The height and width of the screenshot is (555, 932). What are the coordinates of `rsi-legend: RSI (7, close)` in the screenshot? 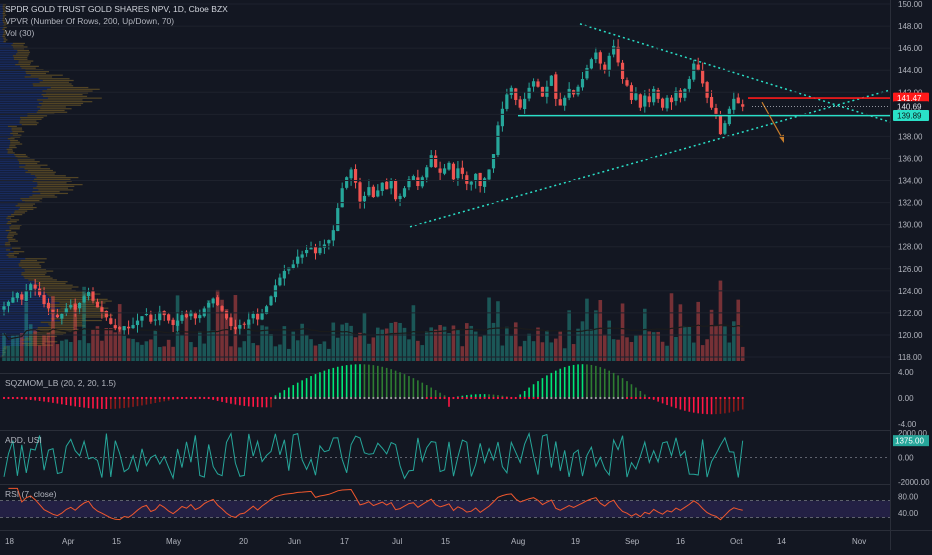 It's located at (31, 494).